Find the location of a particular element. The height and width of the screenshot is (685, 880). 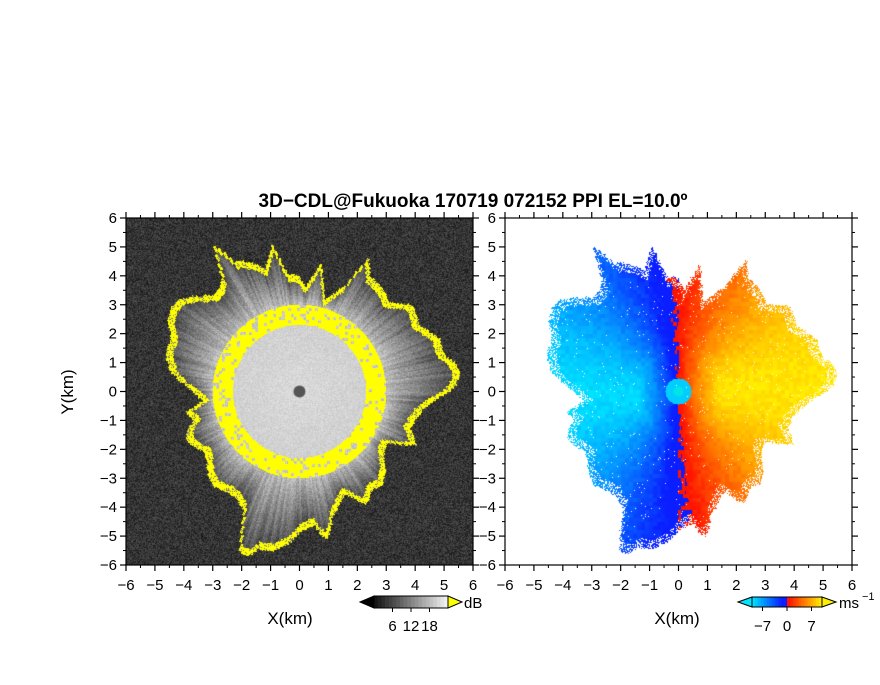

backscatter-xlabel: X(km) is located at coordinates (289, 618).